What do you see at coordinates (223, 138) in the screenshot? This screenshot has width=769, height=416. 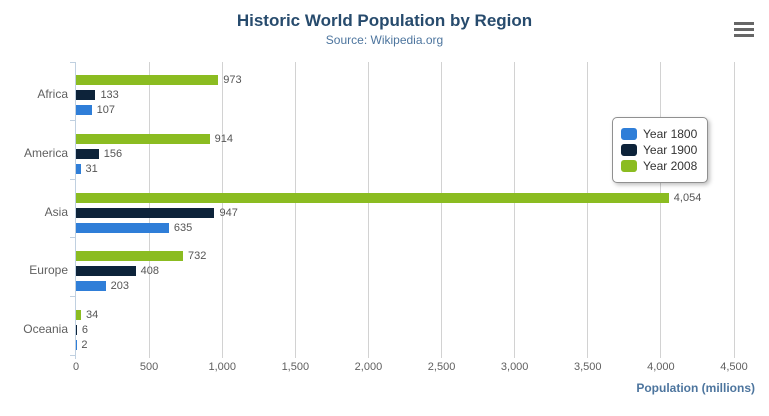 I see `data-label: 914` at bounding box center [223, 138].